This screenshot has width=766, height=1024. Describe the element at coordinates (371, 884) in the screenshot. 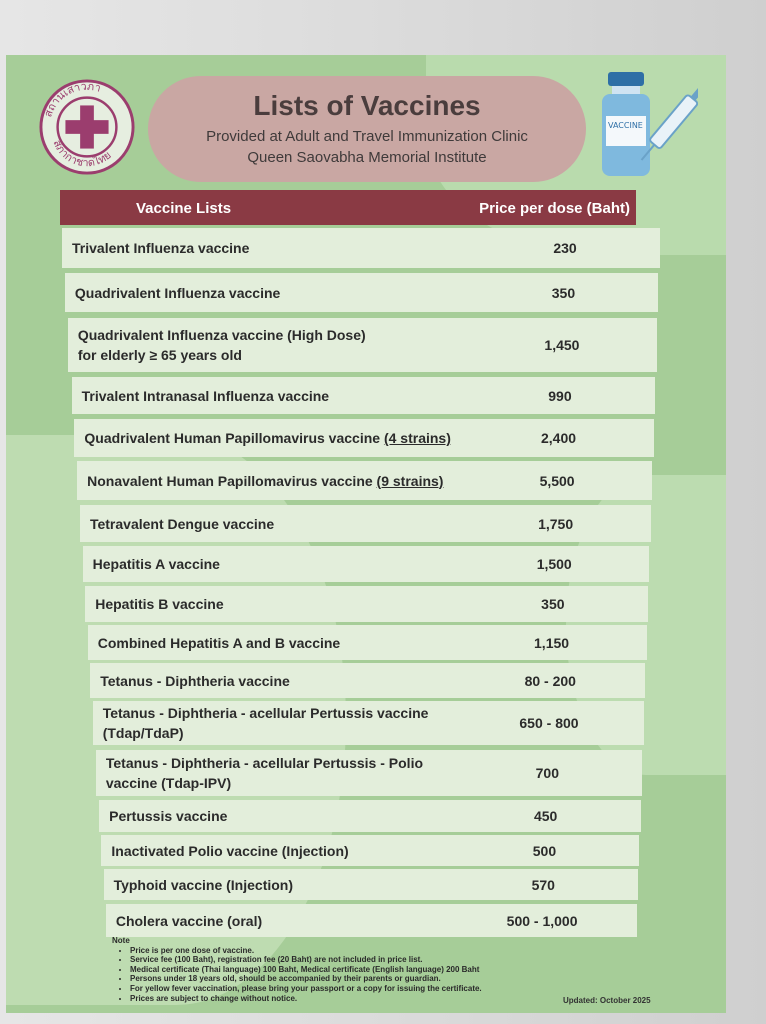

I see `table-row: Typhoid vaccine (Injection) 570` at that location.